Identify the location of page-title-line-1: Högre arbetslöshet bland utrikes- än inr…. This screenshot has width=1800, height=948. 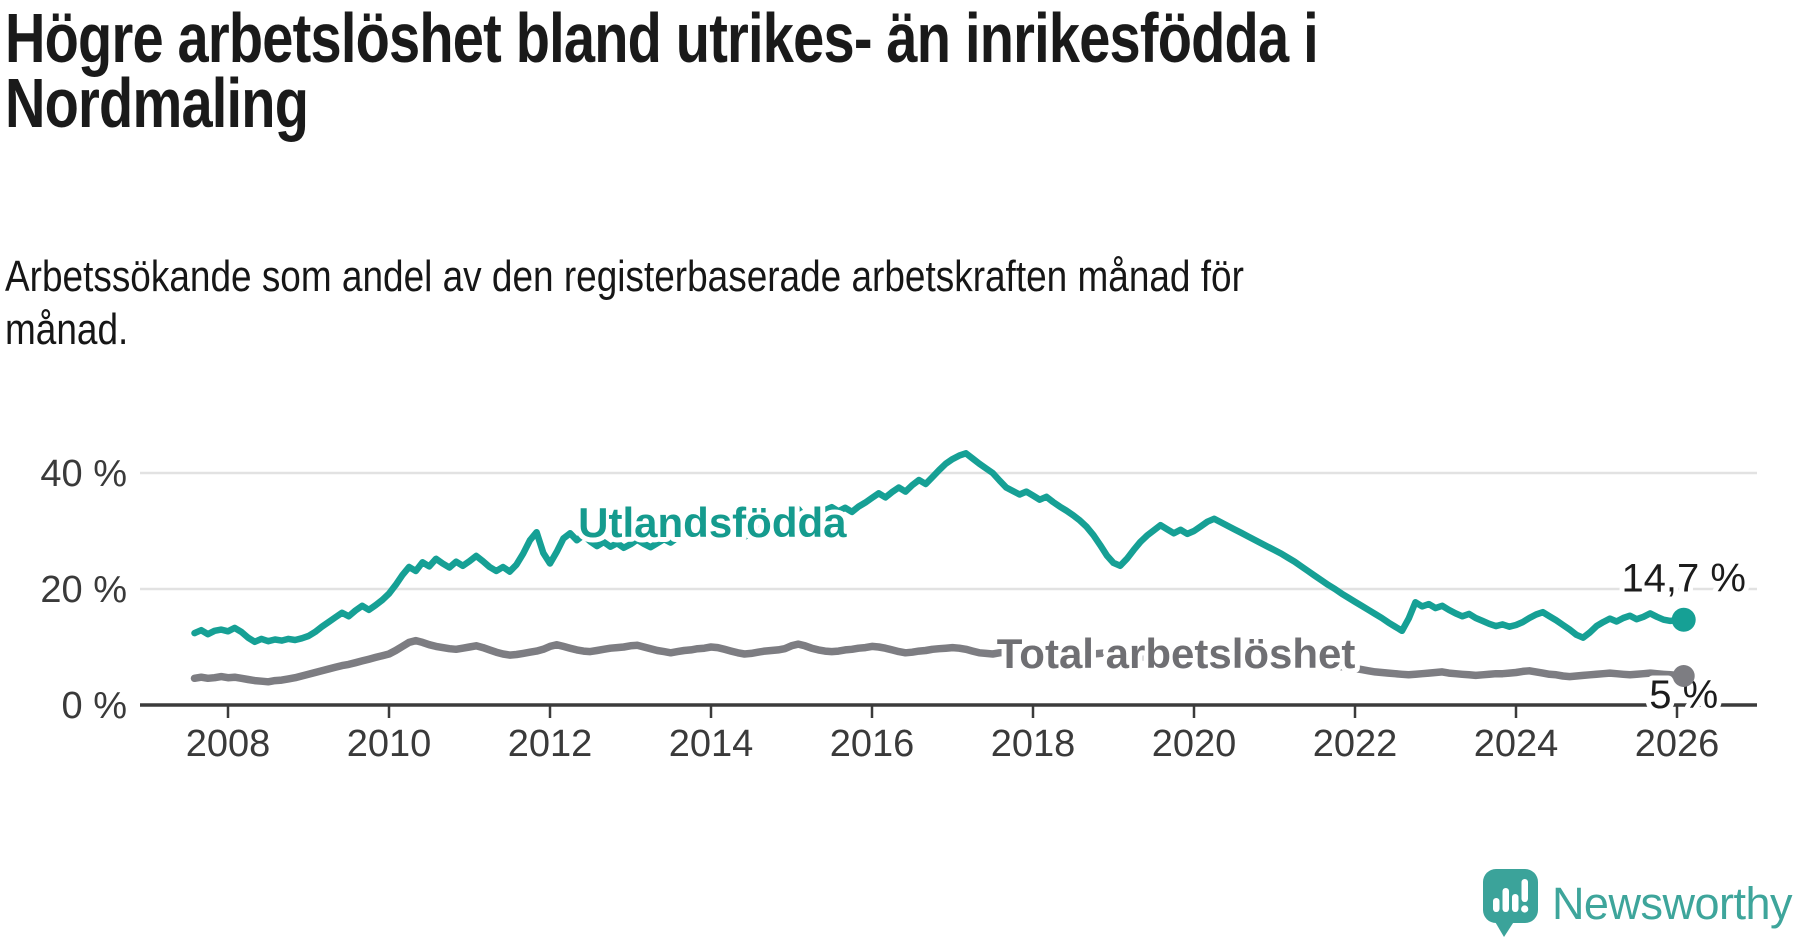
(662, 38).